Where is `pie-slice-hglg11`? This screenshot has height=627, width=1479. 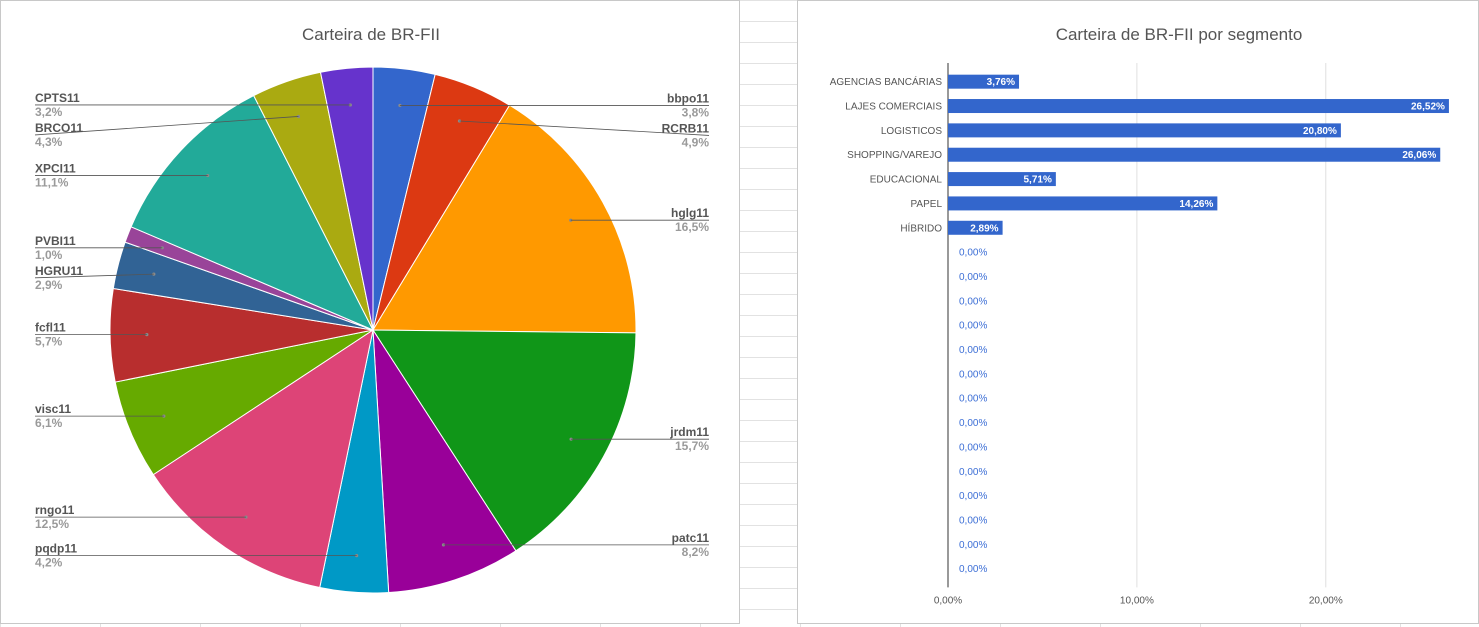 pie-slice-hglg11 is located at coordinates (504, 219).